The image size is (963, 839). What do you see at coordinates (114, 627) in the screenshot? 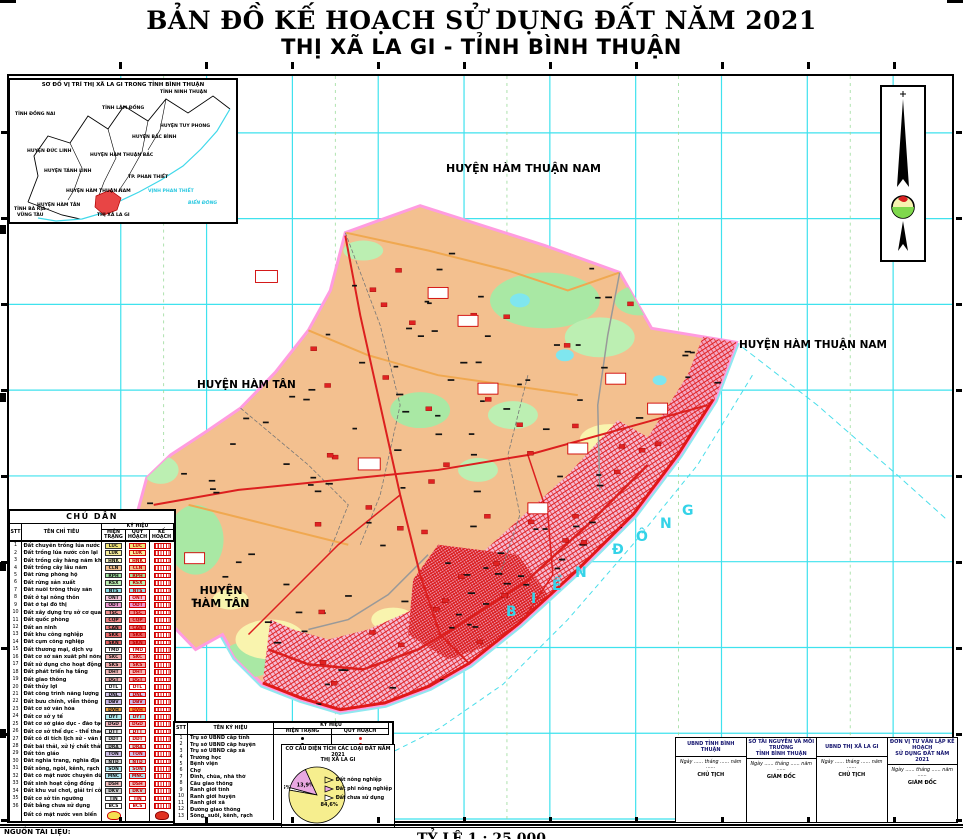
I see `legend-swatch-current: CAN` at bounding box center [114, 627].